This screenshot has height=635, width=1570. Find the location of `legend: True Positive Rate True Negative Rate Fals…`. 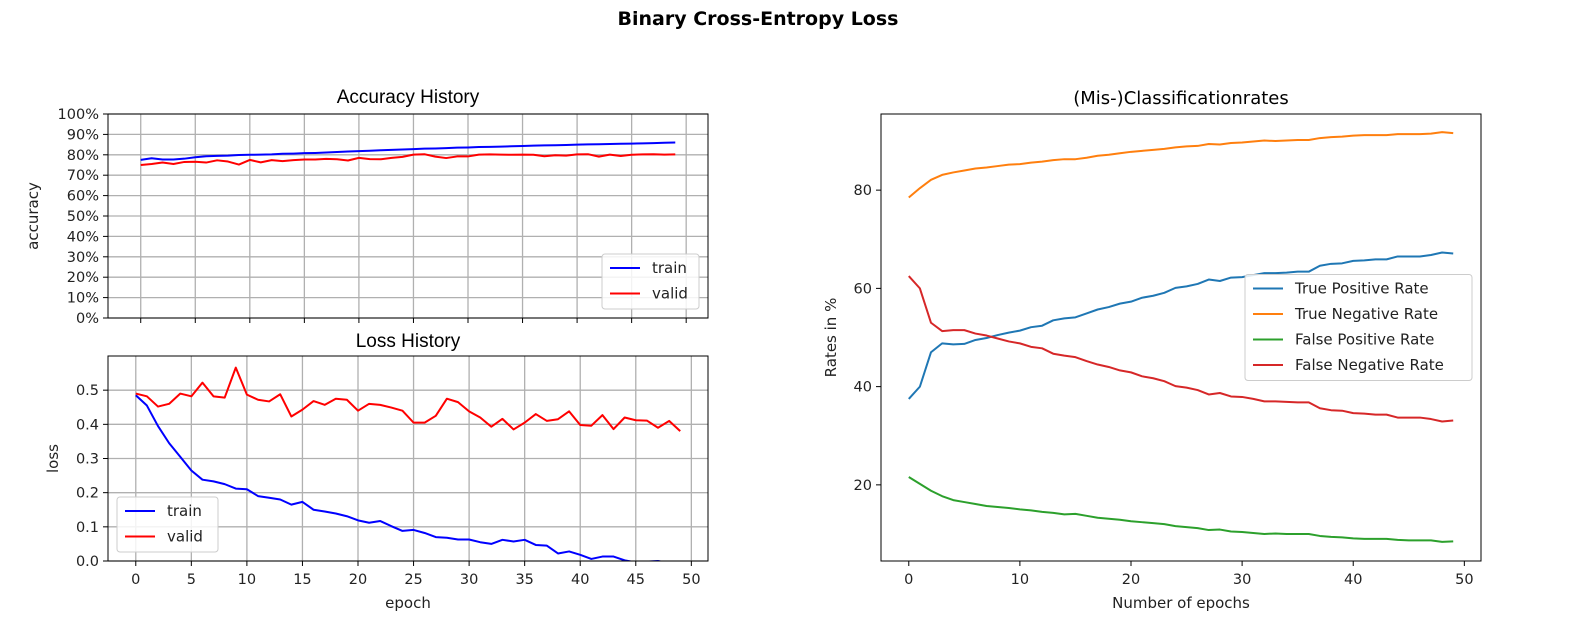

legend: True Positive Rate True Negative Rate Fals… is located at coordinates (1358, 327).